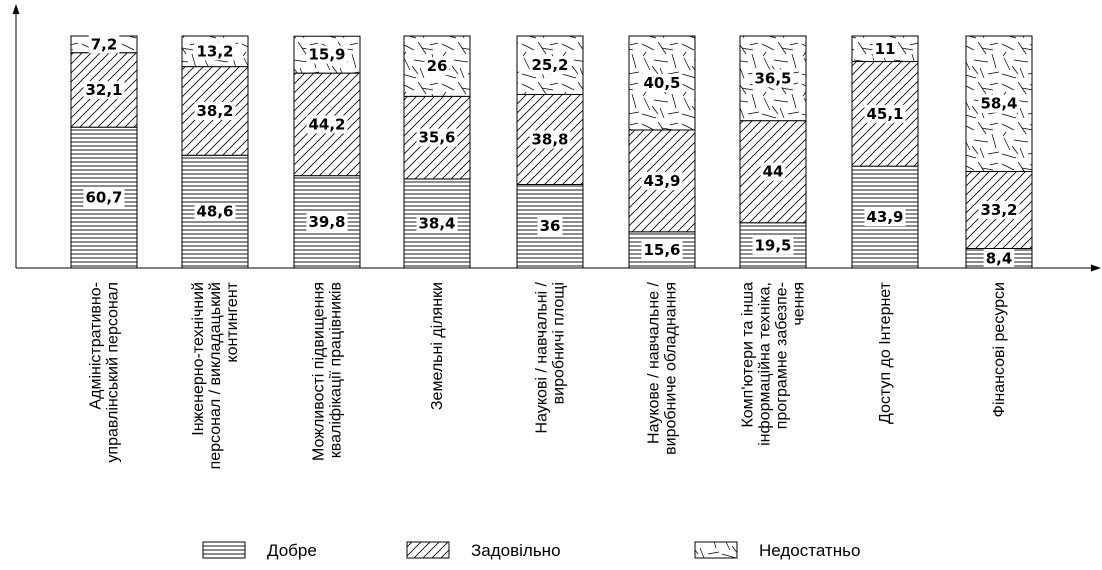 The height and width of the screenshot is (570, 1102). What do you see at coordinates (748, 355) in the screenshot?
I see `category-label-line: Комп'ютери та інша` at bounding box center [748, 355].